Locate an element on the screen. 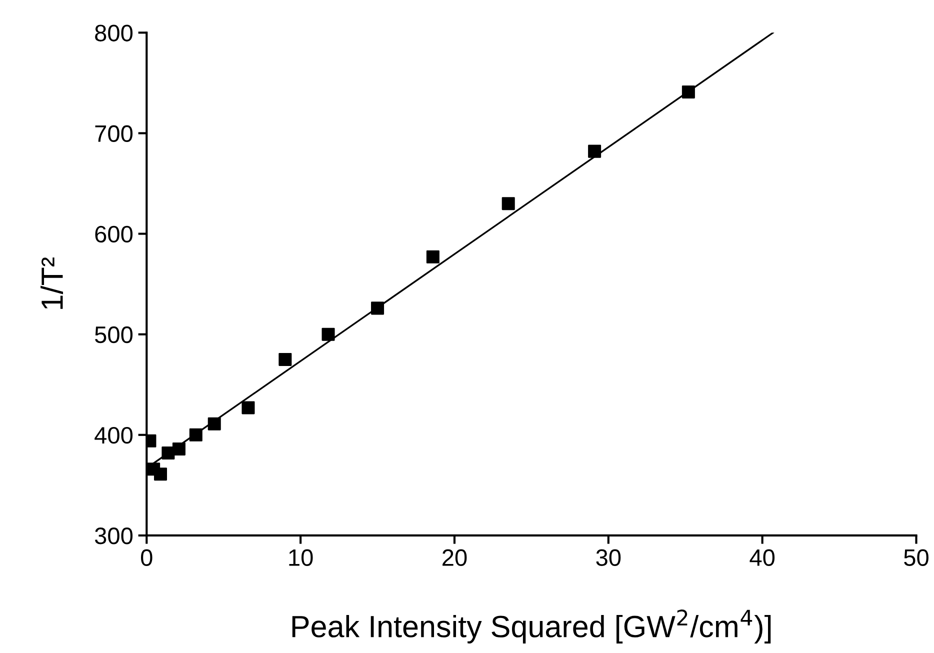 The height and width of the screenshot is (653, 934). x-tick-label: 30 is located at coordinates (608, 557).